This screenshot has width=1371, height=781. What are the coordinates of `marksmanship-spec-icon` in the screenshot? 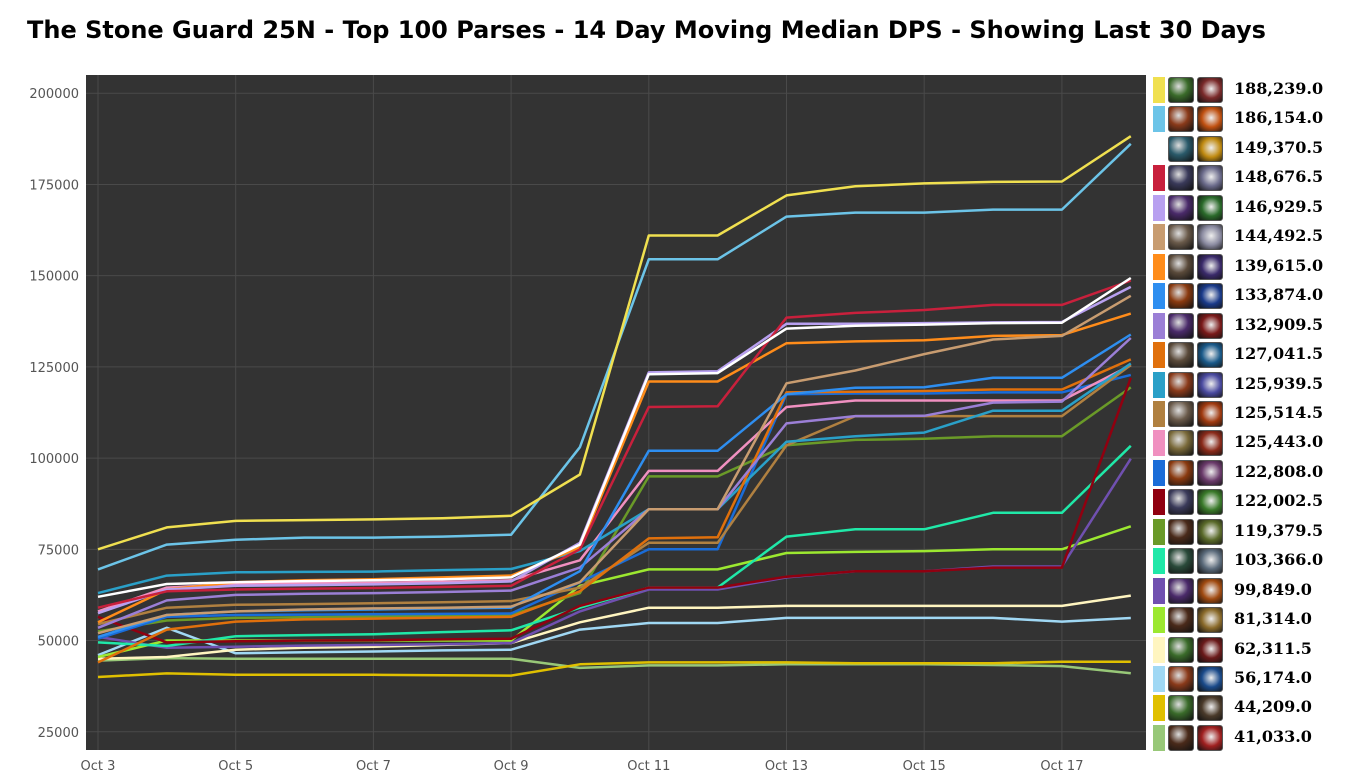 It's located at (1210, 649).